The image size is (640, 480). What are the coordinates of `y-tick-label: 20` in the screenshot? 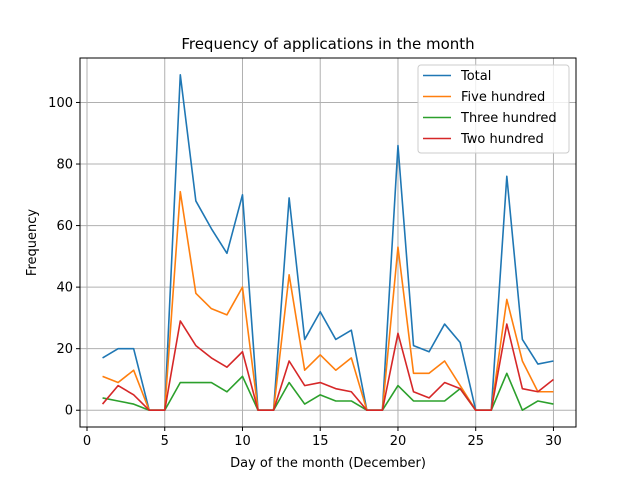 It's located at (64, 349).